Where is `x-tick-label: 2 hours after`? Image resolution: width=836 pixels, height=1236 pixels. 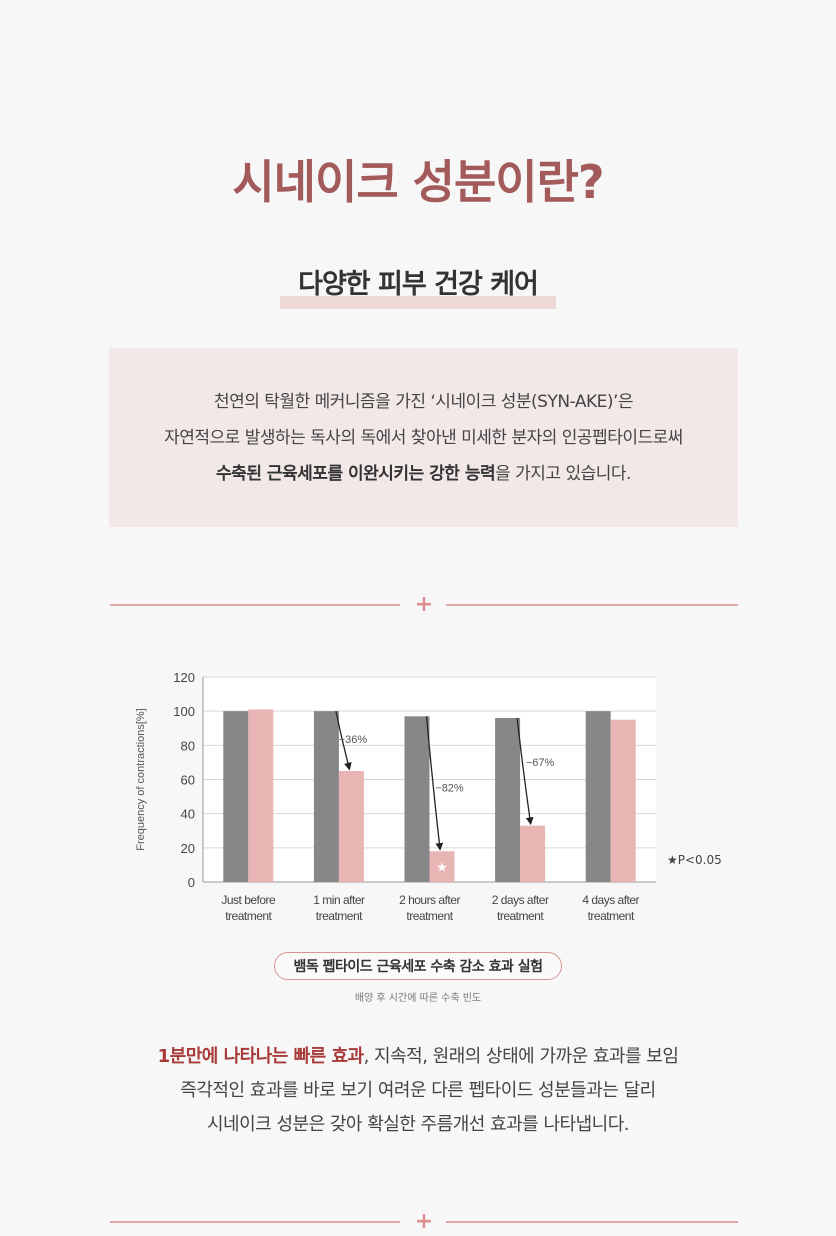
x-tick-label: 2 hours after is located at coordinates (429, 900).